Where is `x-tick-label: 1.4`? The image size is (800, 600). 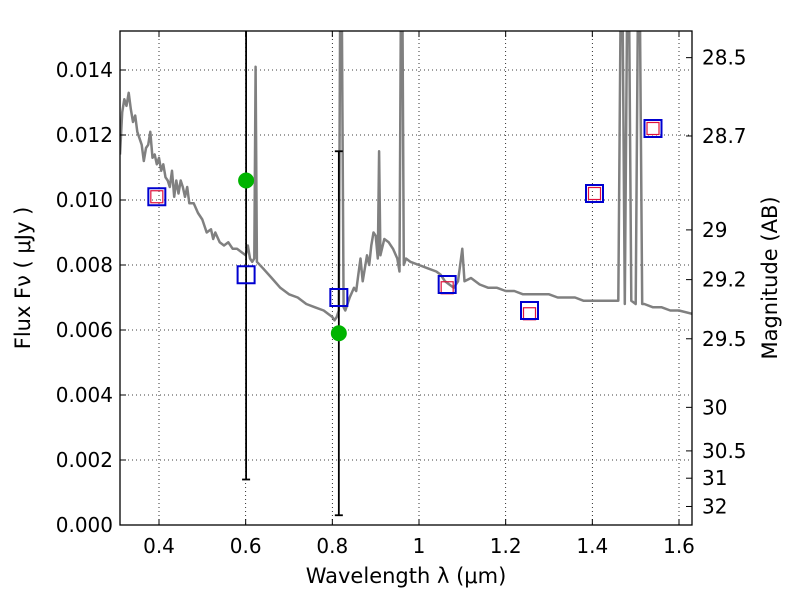
x-tick-label: 1.4 is located at coordinates (592, 546).